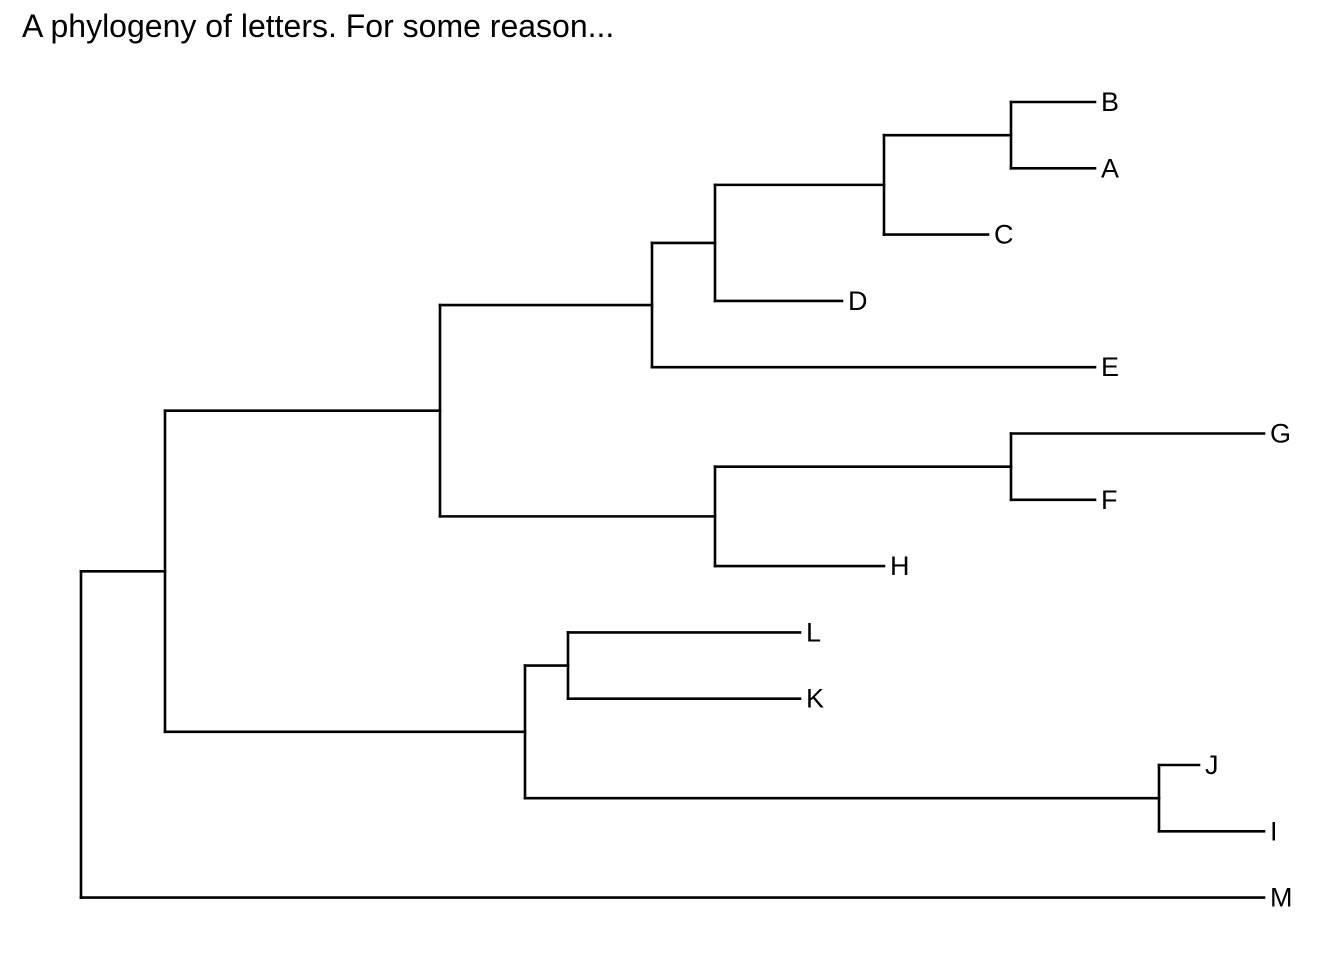 The height and width of the screenshot is (960, 1344). Describe the element at coordinates (1212, 765) in the screenshot. I see `tip-label-J: J` at that location.